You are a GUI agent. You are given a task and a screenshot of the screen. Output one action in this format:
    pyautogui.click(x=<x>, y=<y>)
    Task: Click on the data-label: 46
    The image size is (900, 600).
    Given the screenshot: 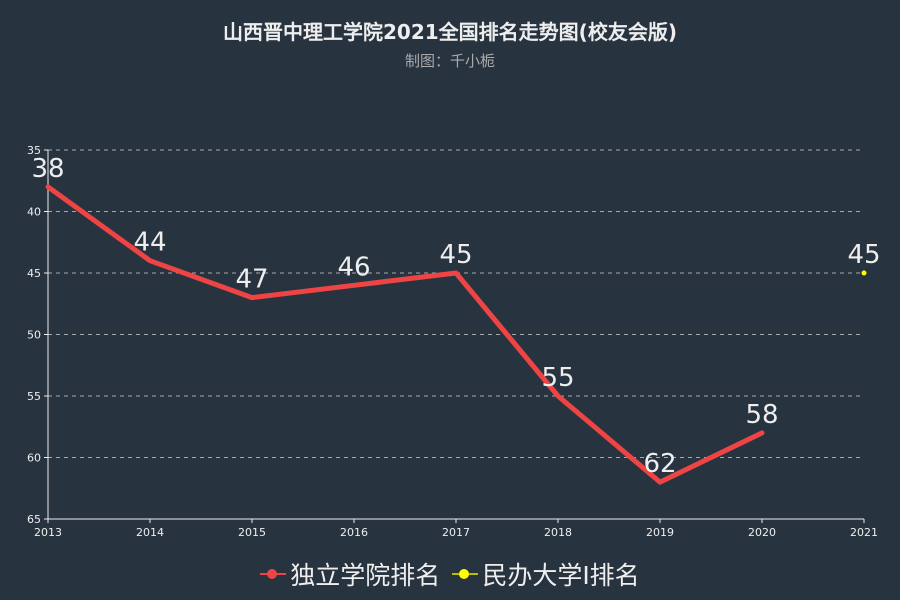 What is the action you would take?
    pyautogui.click(x=353, y=267)
    